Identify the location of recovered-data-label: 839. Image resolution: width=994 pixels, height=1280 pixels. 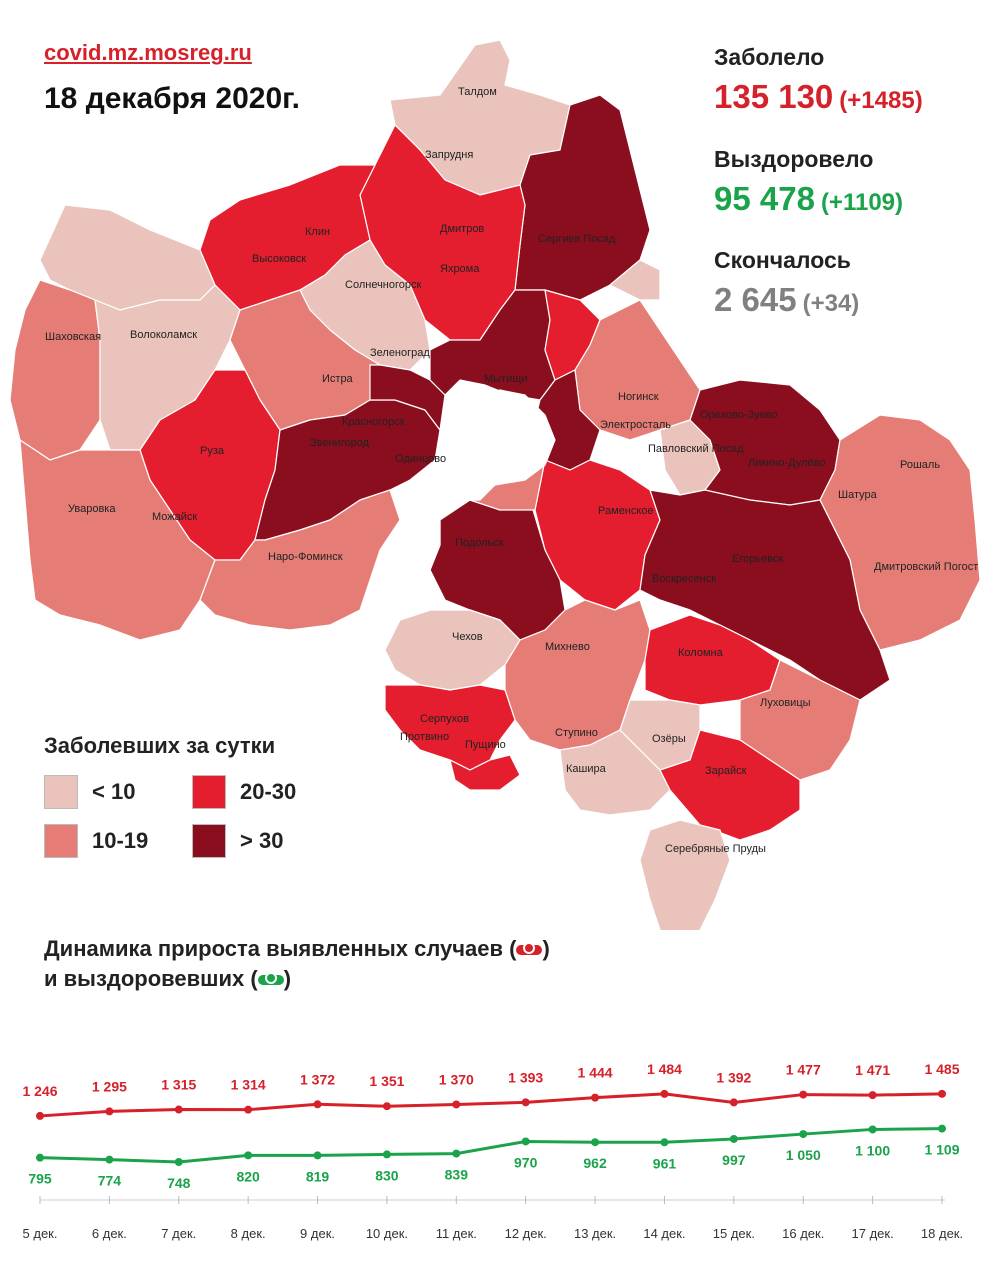
(457, 1175).